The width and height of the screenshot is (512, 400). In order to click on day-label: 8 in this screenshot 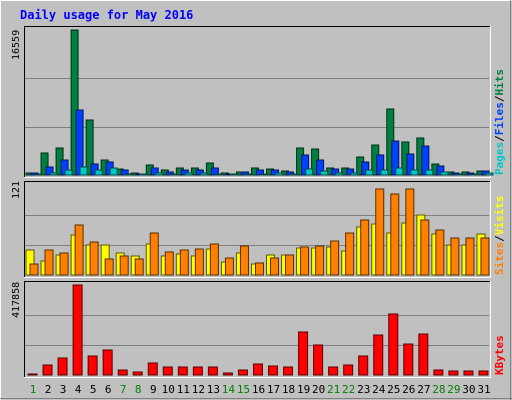, I will do `click(138, 389)`.